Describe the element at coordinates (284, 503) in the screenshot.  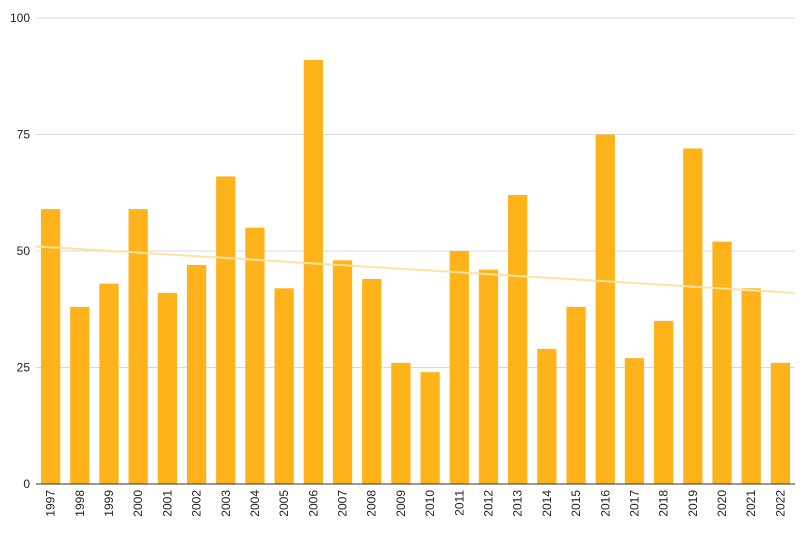
I see `x-tick-label: 2005` at that location.